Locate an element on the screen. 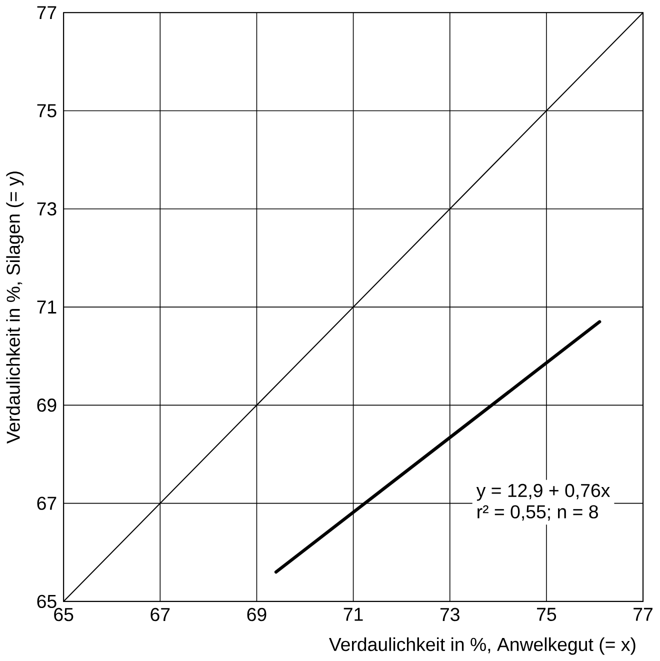 The height and width of the screenshot is (661, 660). x-tick-label: 71 is located at coordinates (353, 614).